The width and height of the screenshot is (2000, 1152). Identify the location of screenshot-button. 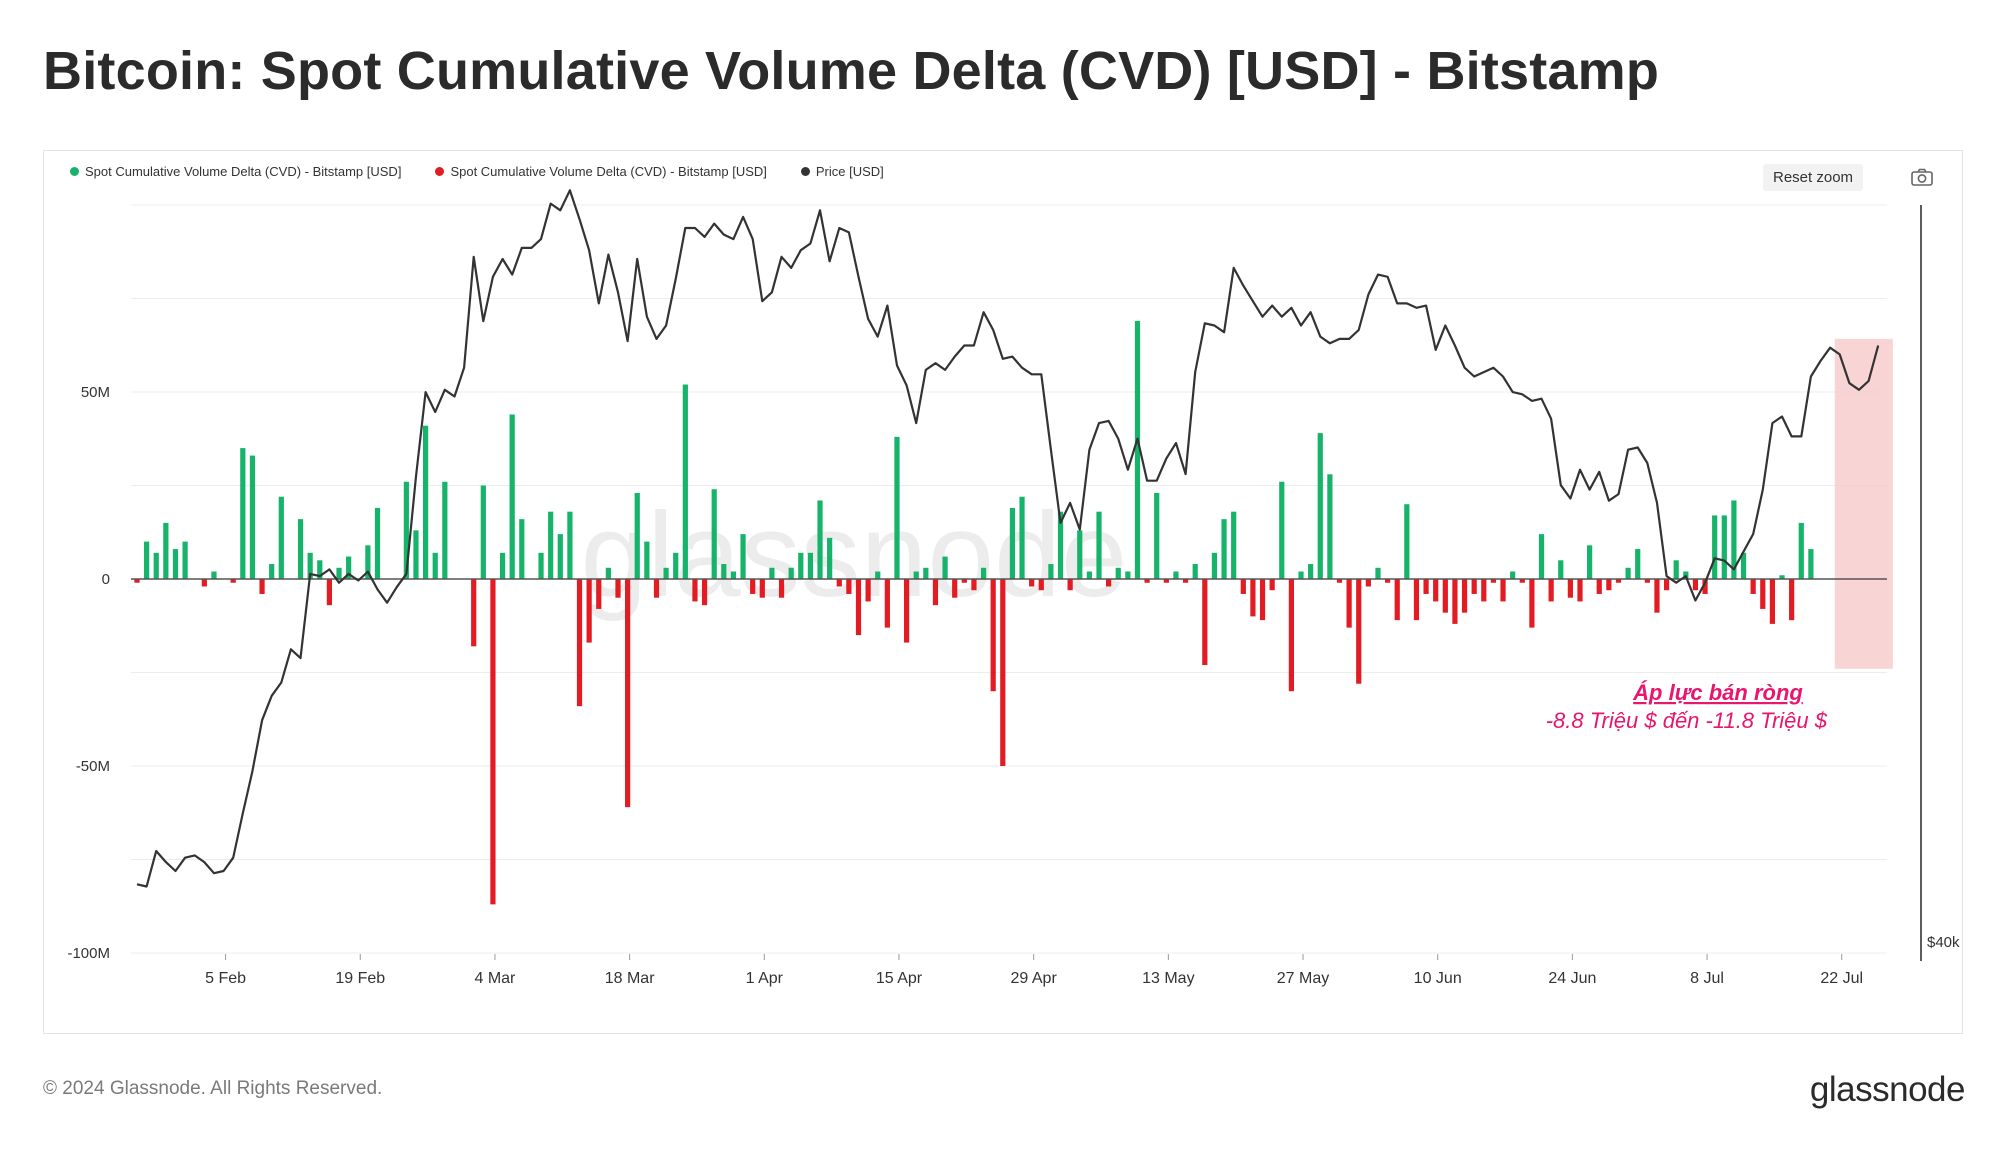
(1922, 177).